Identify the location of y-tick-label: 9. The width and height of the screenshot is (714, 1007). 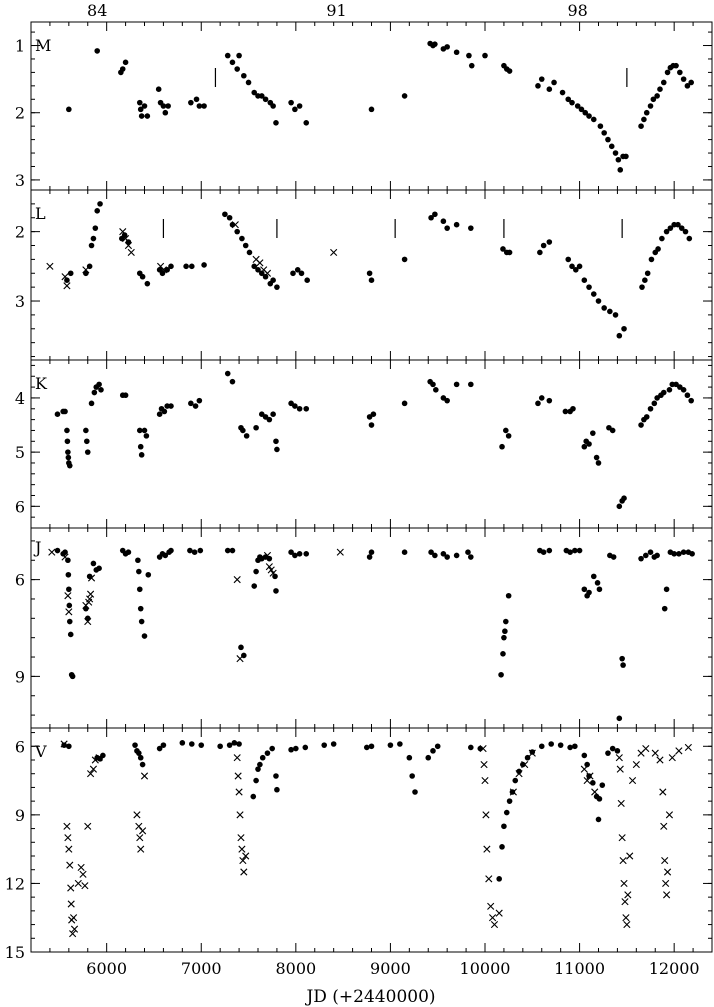
(20, 815).